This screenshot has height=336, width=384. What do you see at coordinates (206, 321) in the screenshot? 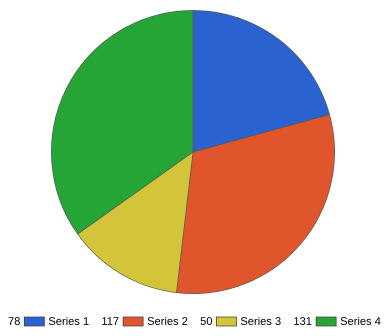
I see `data-label: 50` at bounding box center [206, 321].